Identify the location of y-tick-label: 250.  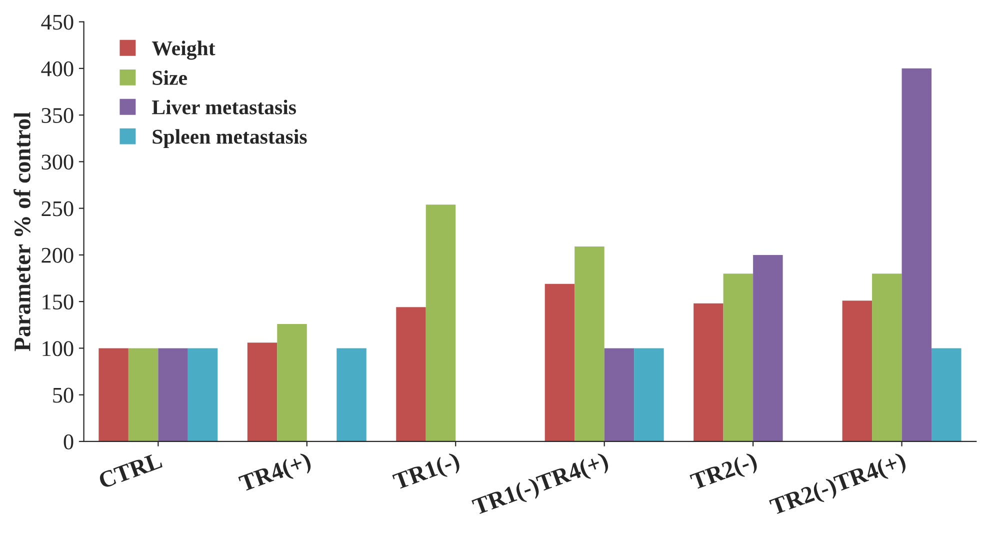
(58, 208).